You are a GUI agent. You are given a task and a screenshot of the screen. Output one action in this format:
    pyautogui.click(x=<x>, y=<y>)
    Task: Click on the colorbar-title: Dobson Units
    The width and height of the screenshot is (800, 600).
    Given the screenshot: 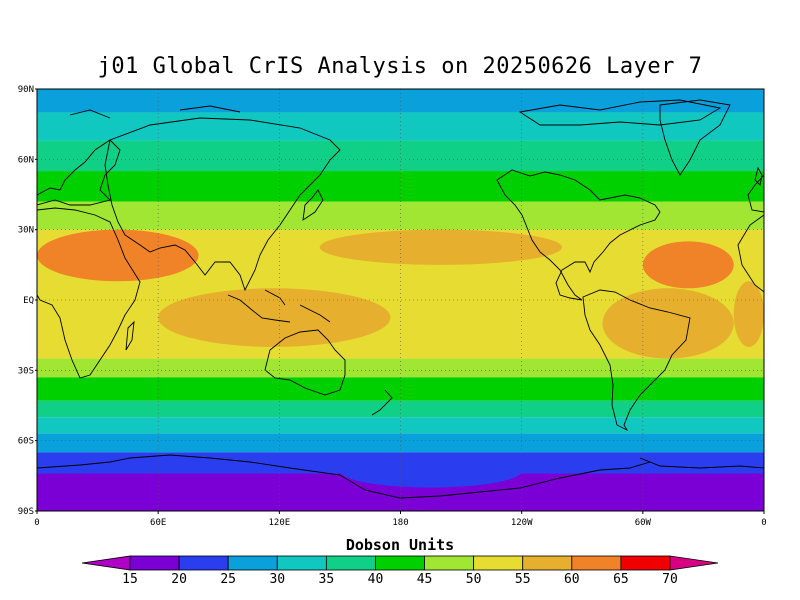 What is the action you would take?
    pyautogui.click(x=400, y=545)
    